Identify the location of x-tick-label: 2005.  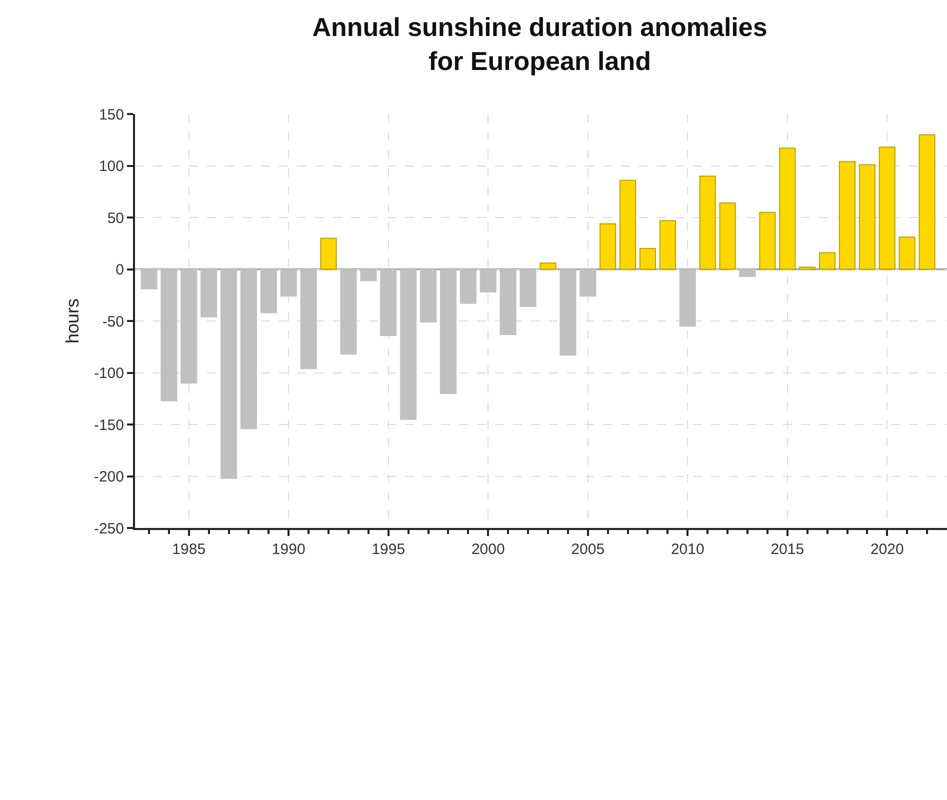
(588, 549).